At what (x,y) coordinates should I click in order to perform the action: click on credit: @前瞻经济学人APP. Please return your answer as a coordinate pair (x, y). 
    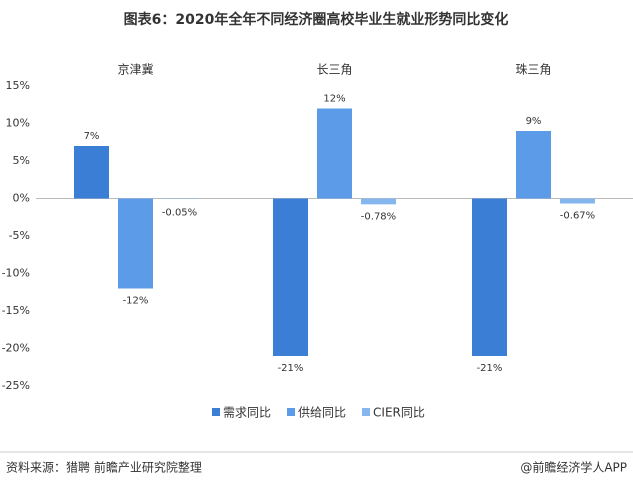
    Looking at the image, I should click on (573, 467).